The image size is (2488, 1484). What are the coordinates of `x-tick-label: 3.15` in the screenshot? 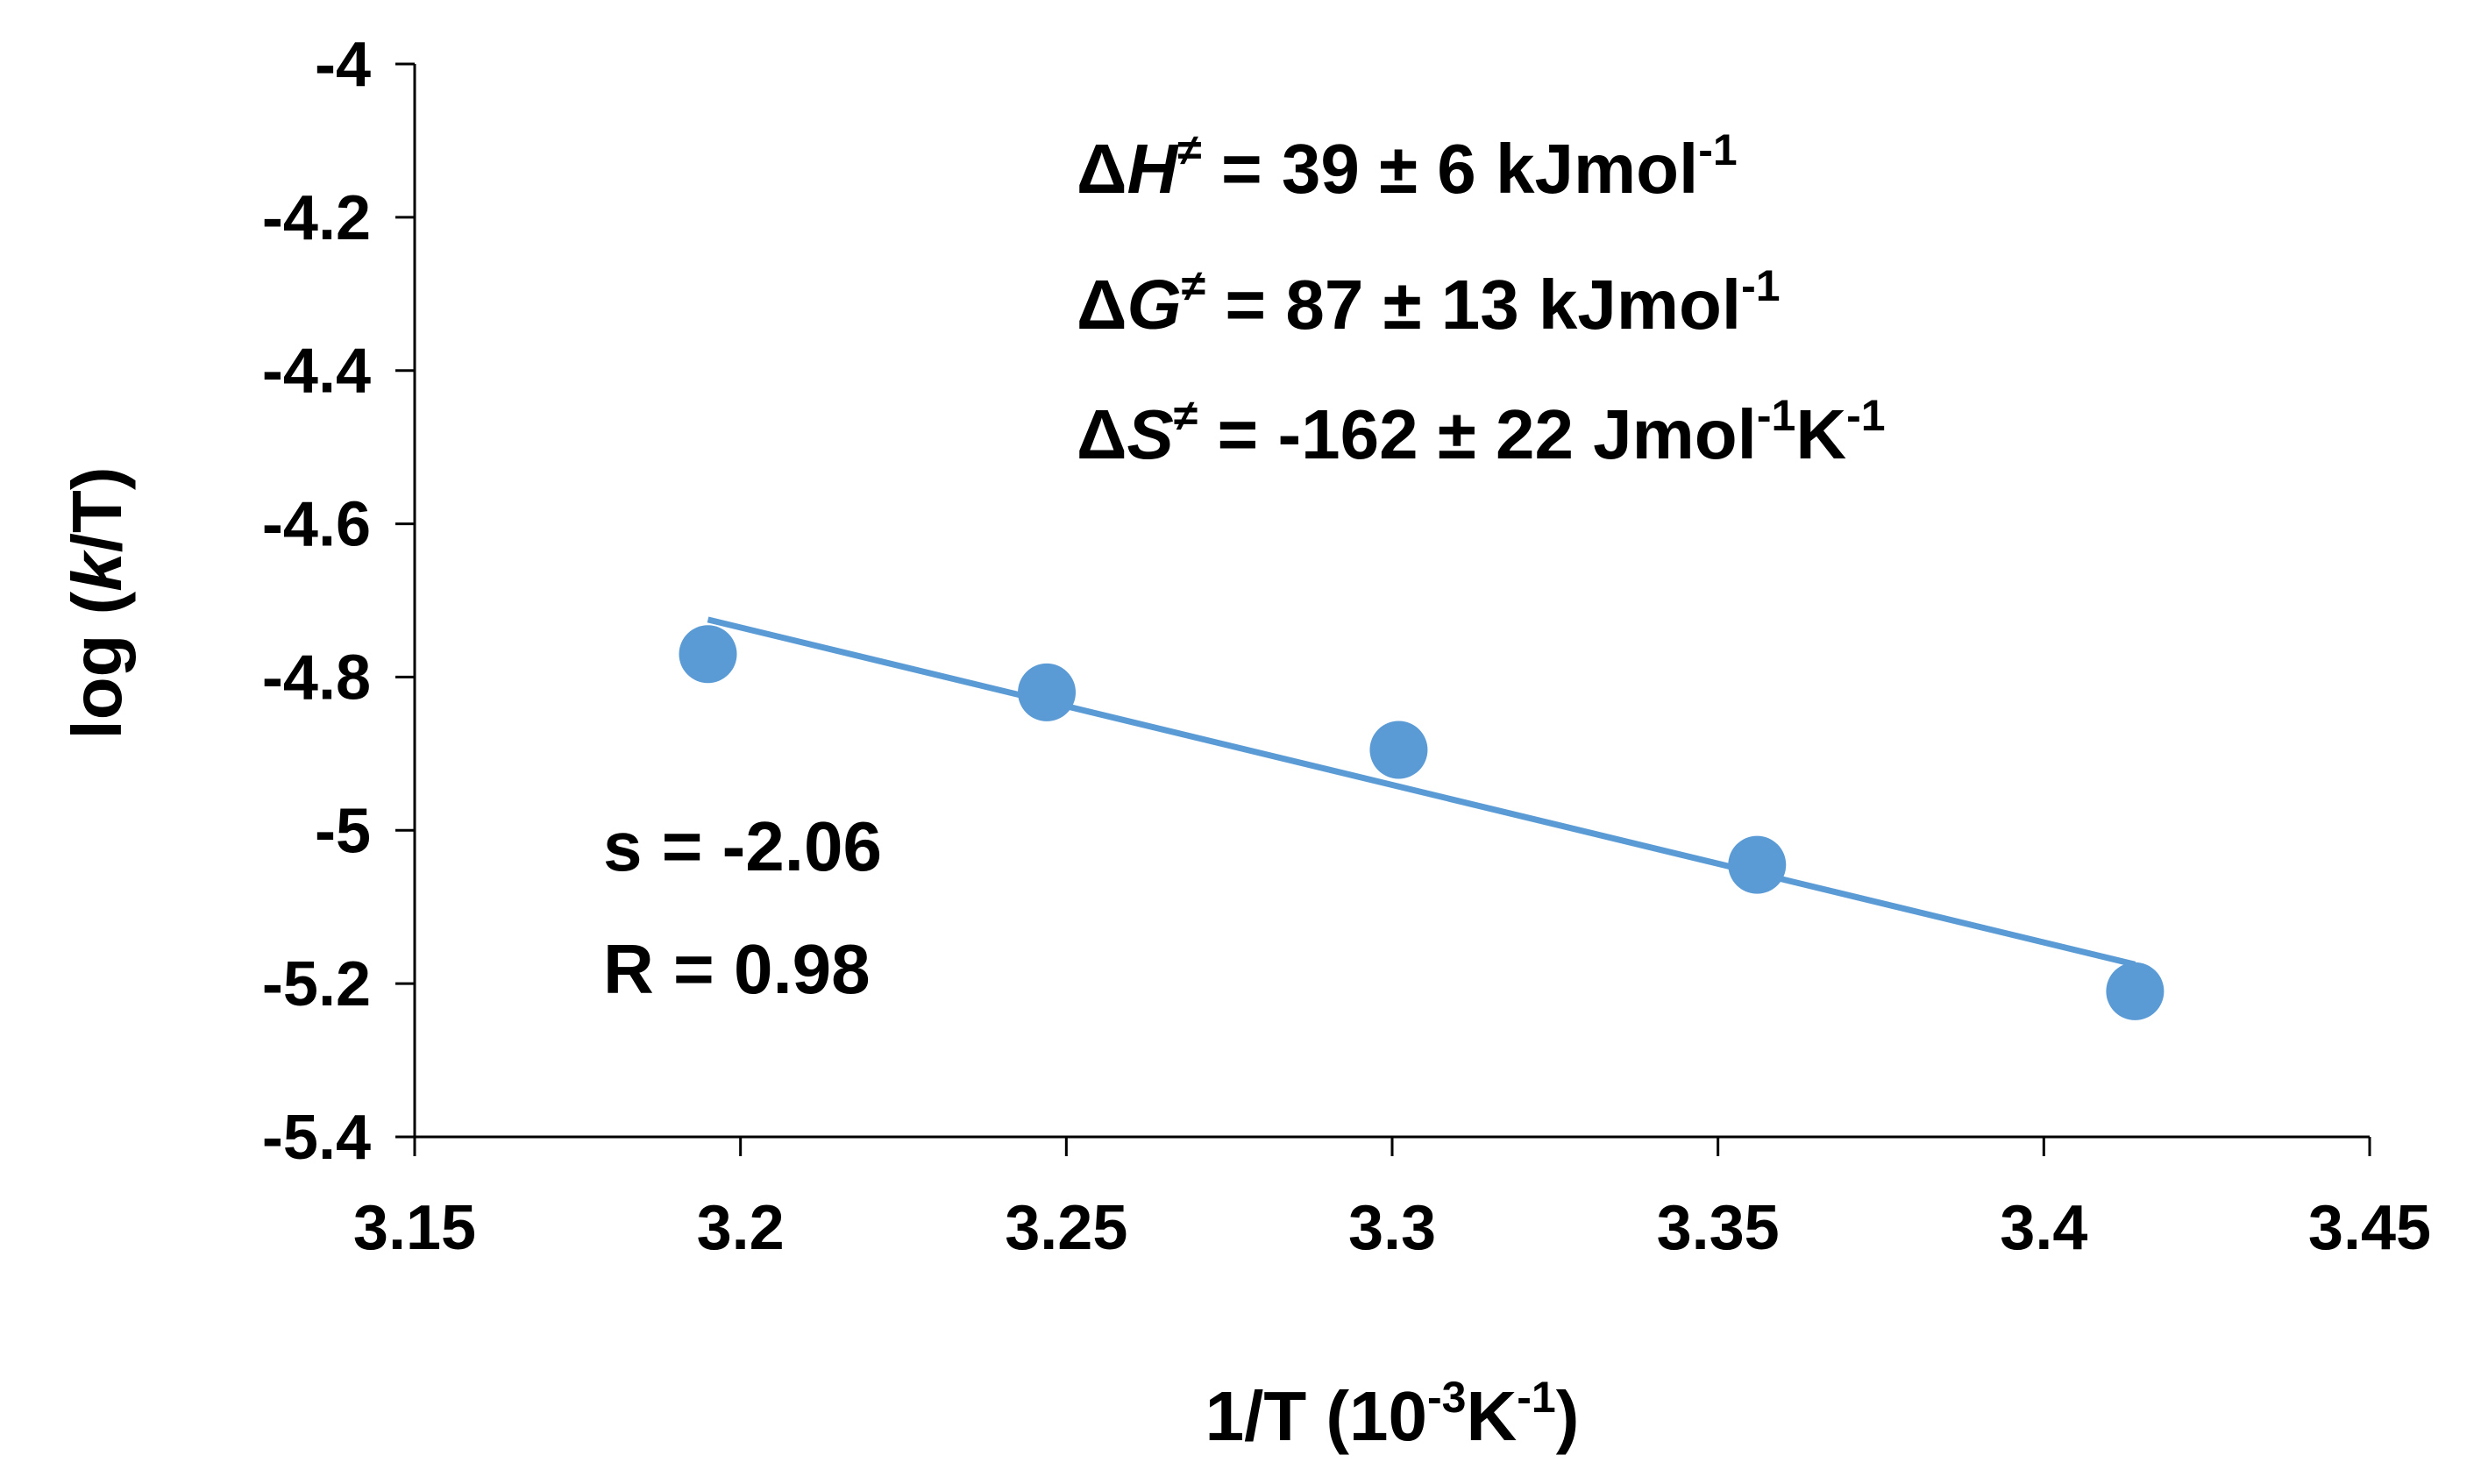 It's located at (414, 1228).